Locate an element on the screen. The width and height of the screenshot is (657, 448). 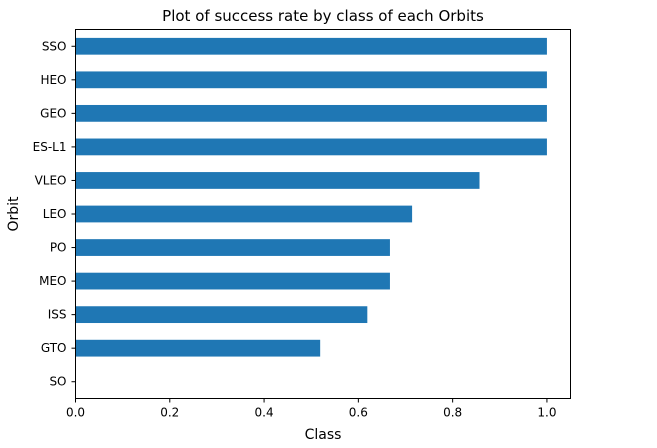
y-tick-label: SSO is located at coordinates (54, 46).